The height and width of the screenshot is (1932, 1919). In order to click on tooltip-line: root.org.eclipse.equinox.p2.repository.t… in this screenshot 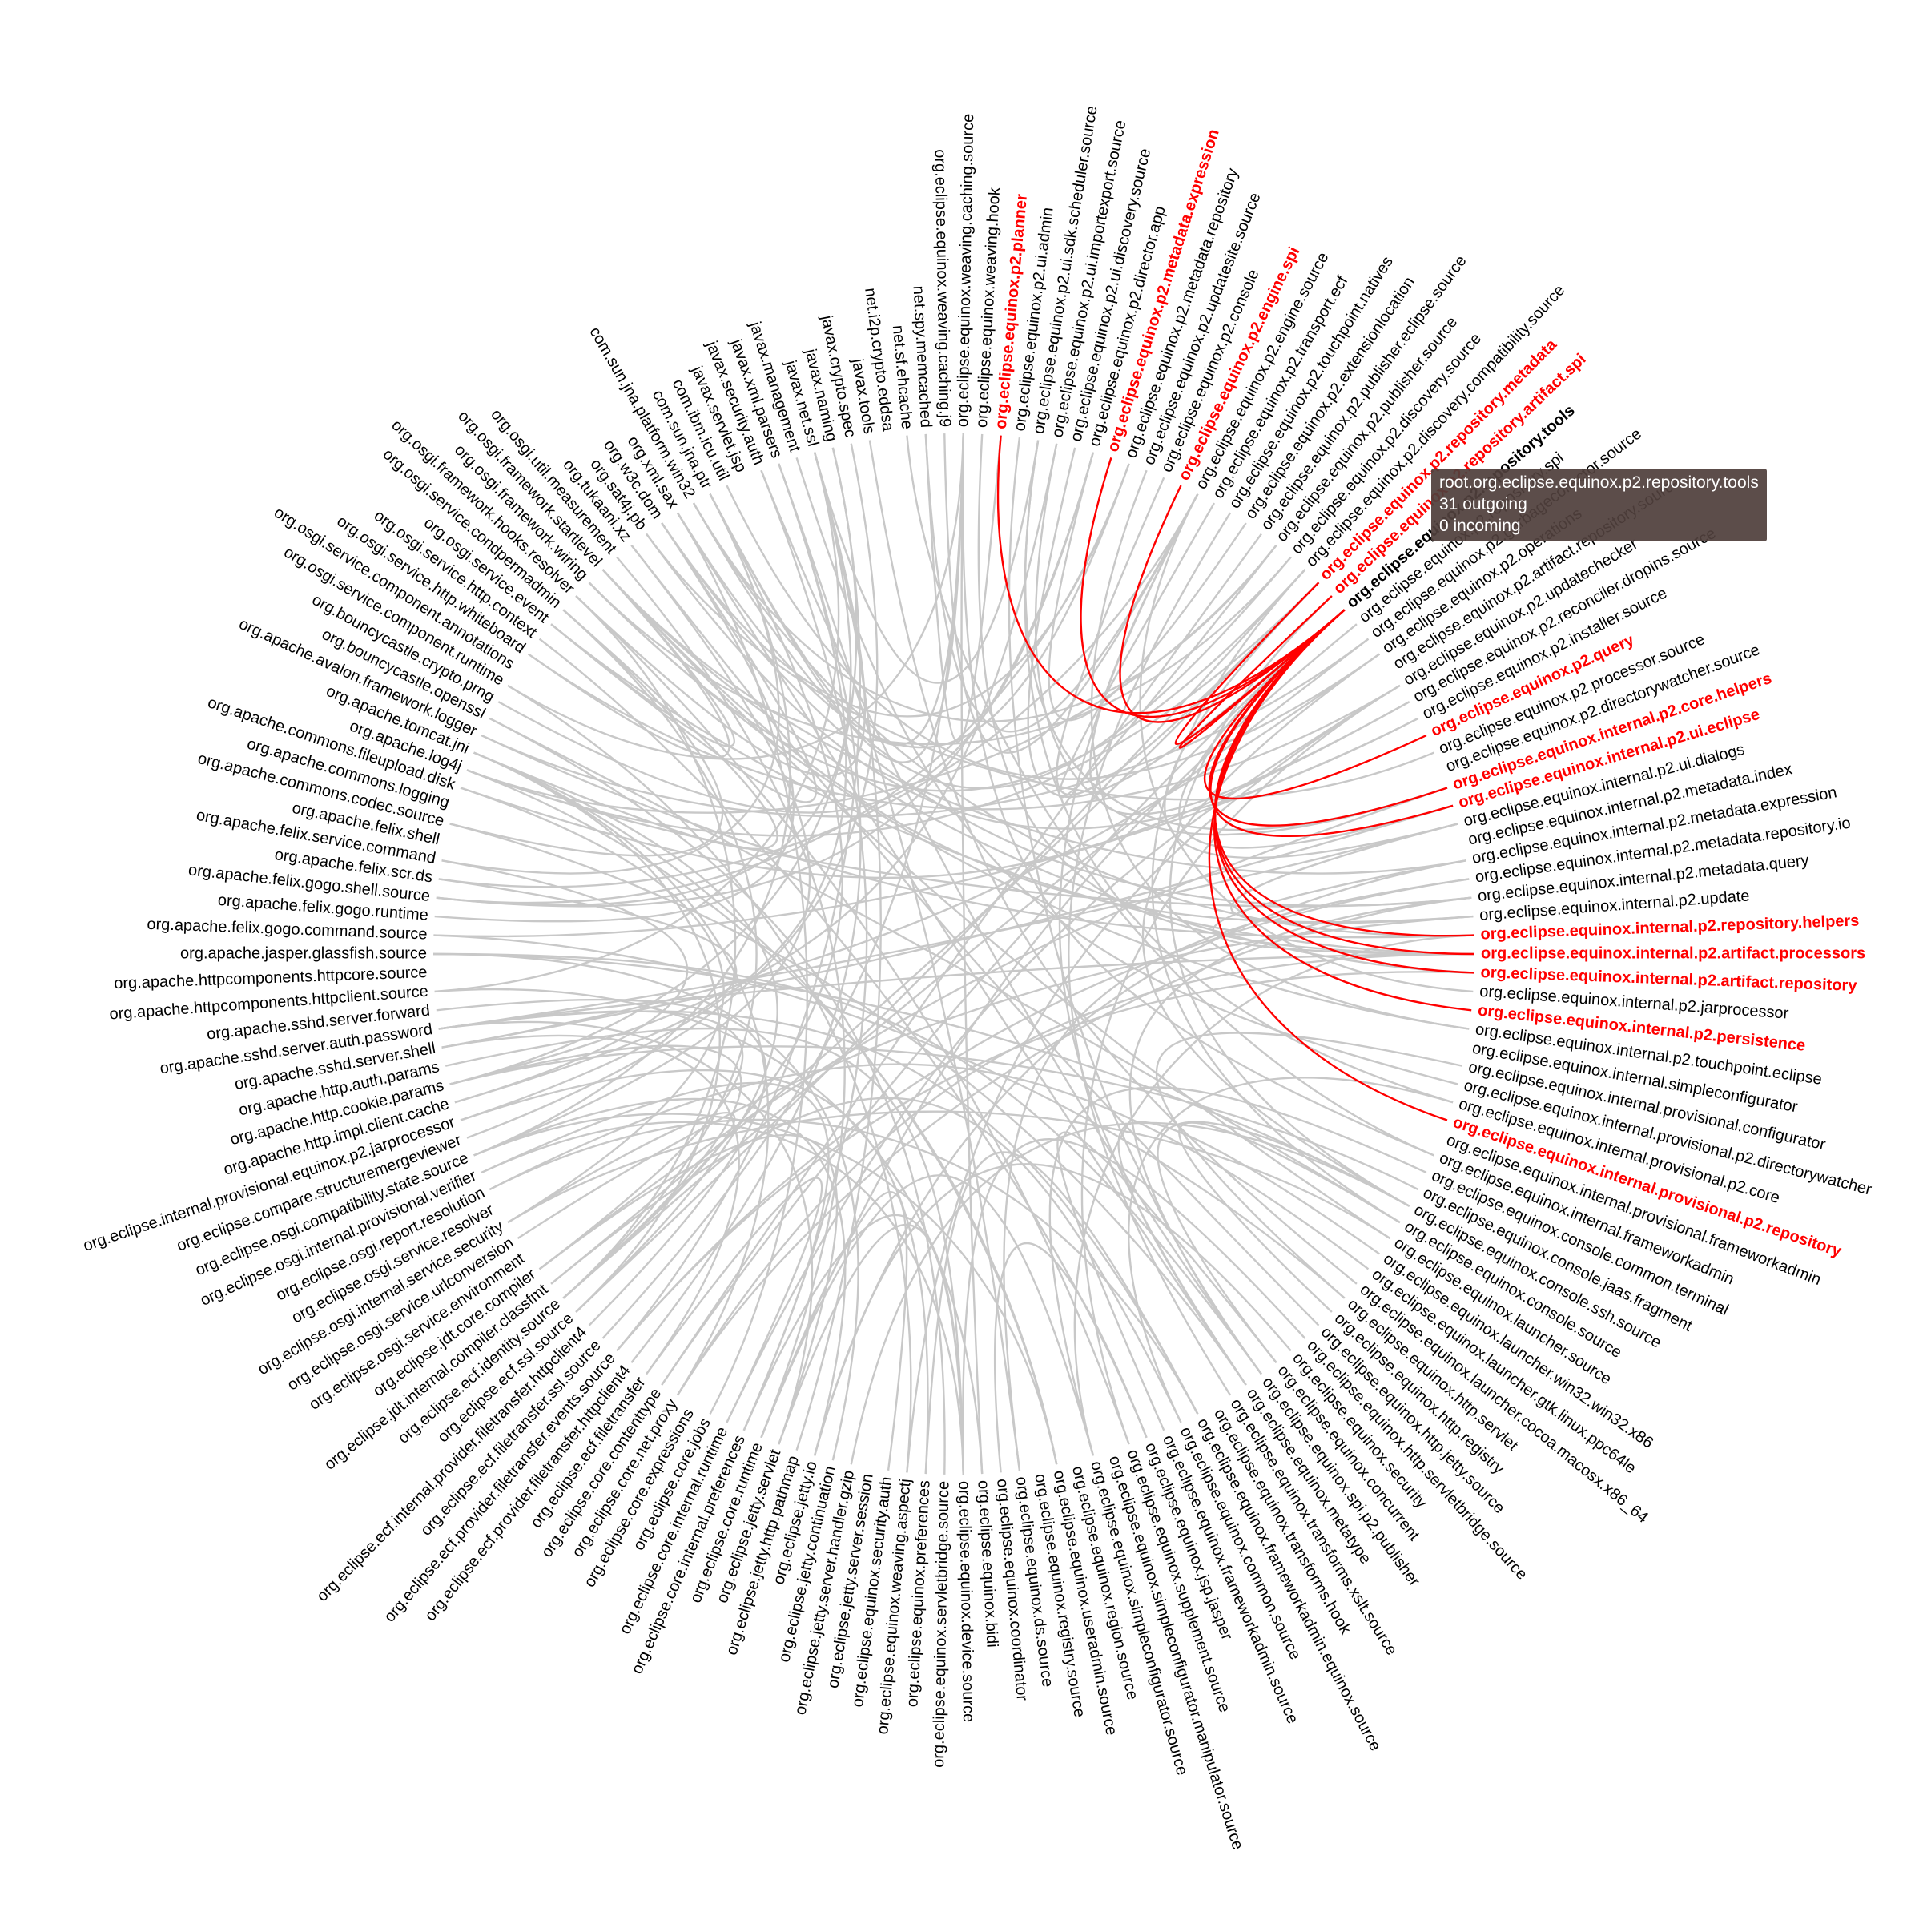, I will do `click(1599, 483)`.